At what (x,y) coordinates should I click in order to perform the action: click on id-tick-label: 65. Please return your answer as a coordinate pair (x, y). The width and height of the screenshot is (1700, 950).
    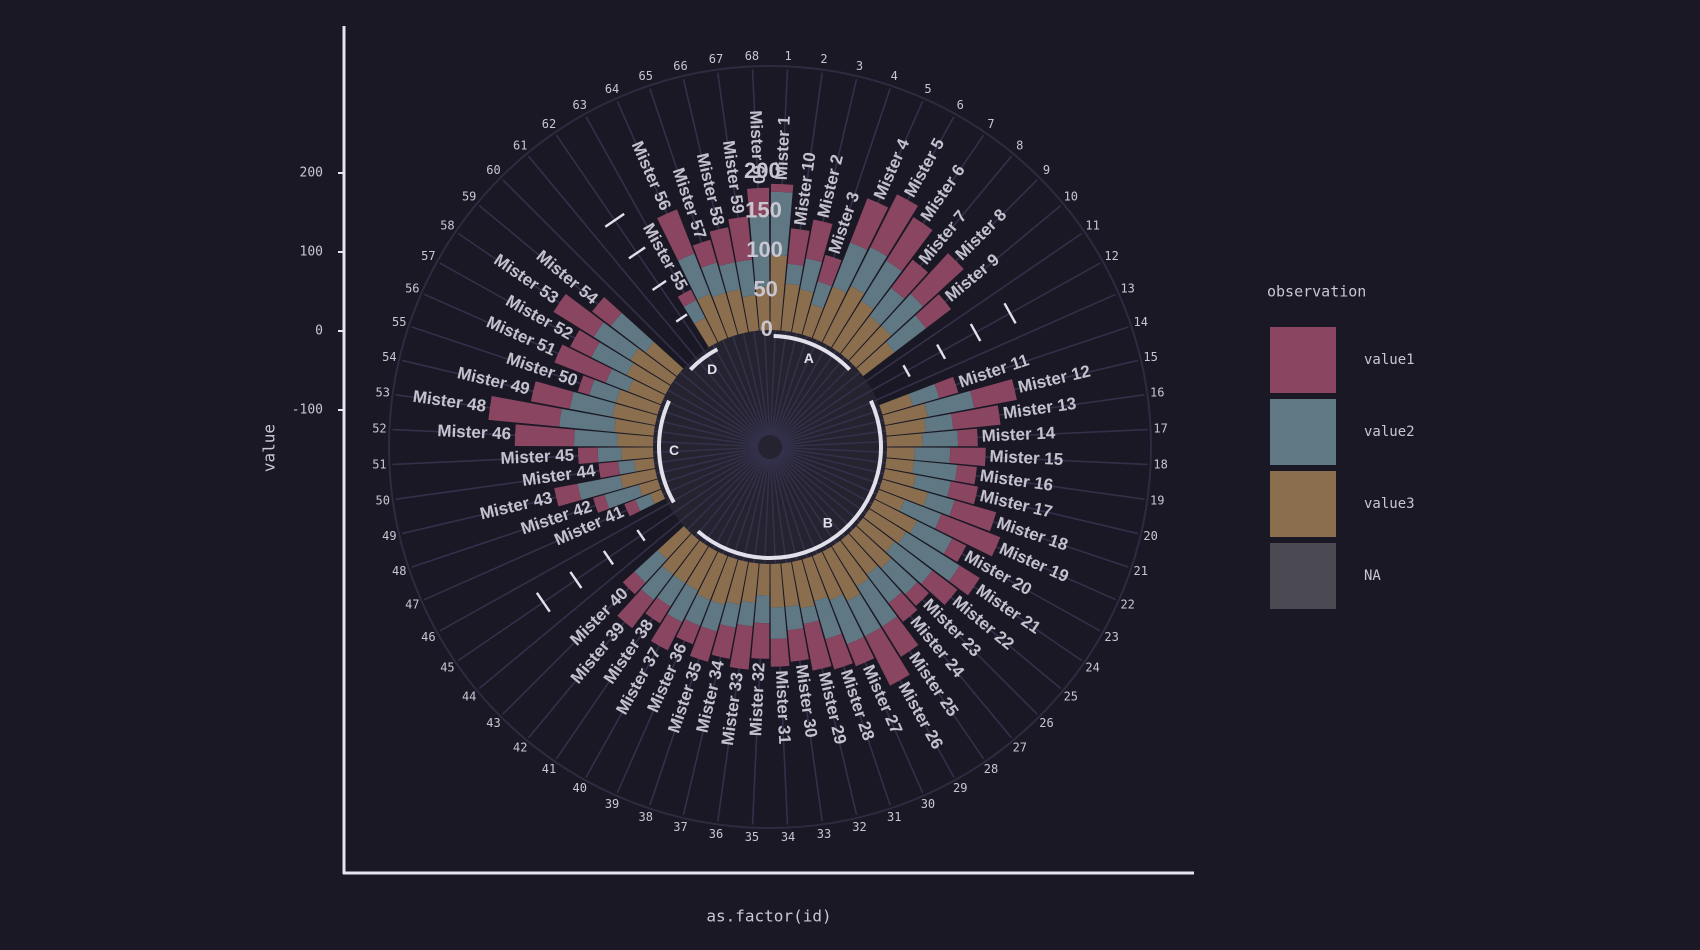
    Looking at the image, I should click on (646, 76).